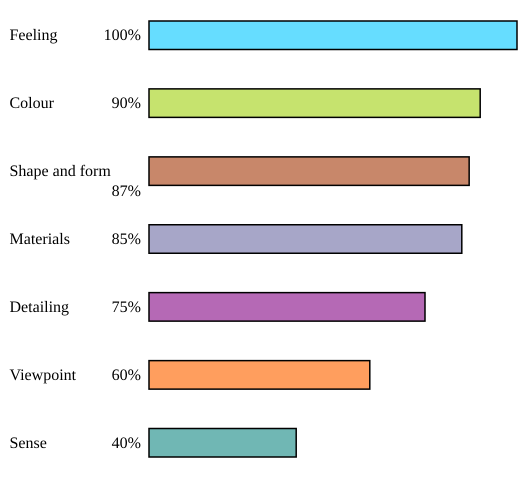 The height and width of the screenshot is (477, 519). I want to click on y-tick-label: Feeling, so click(34, 35).